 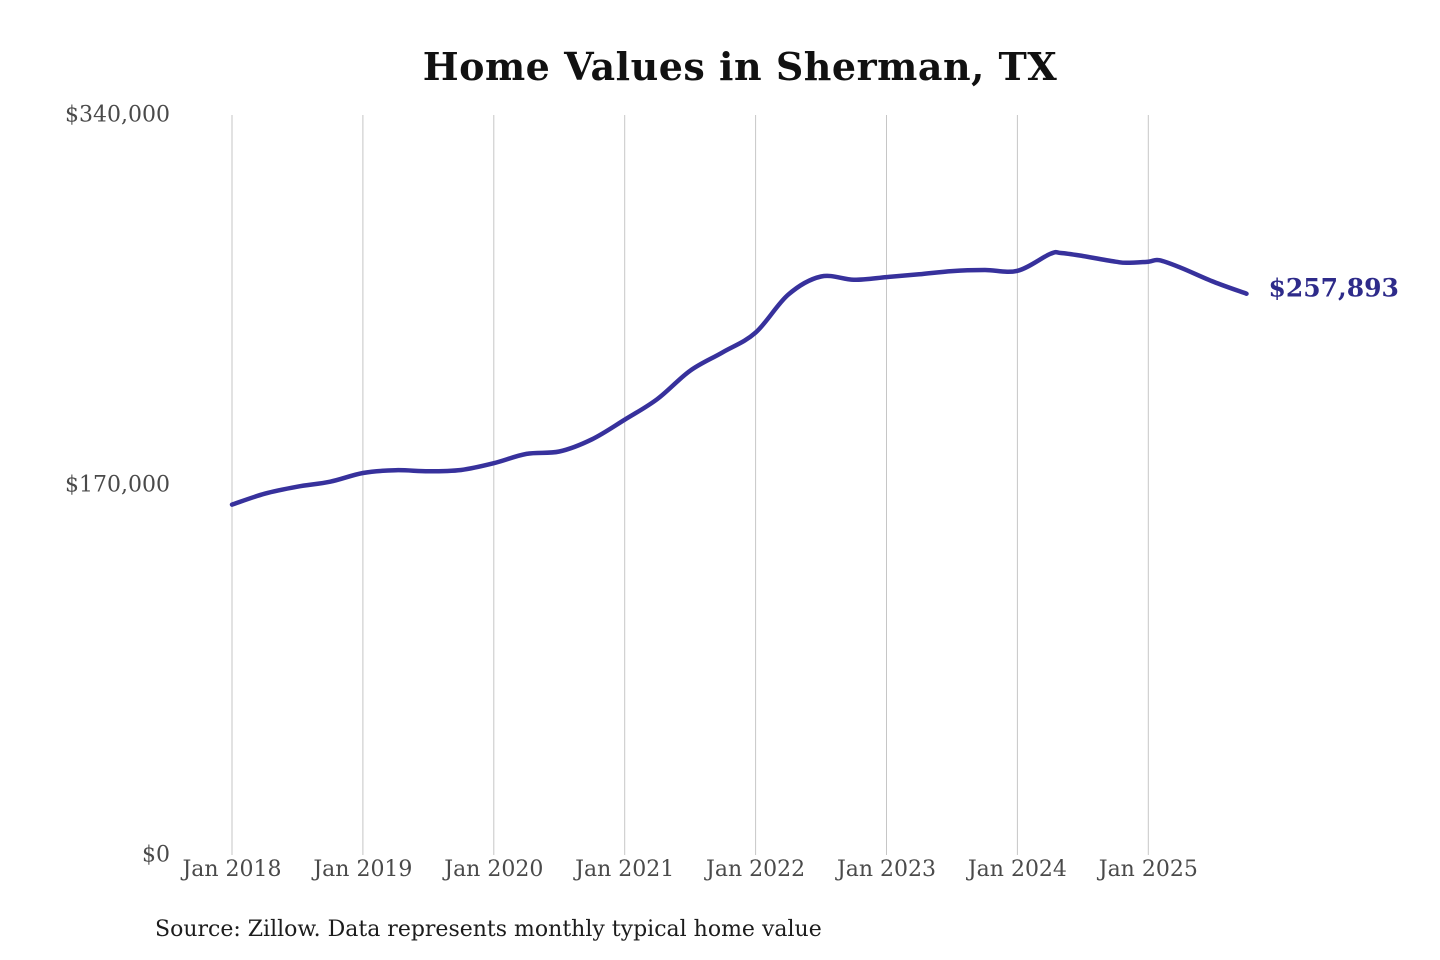 What do you see at coordinates (1017, 869) in the screenshot?
I see `x-tick-label: Jan 2024` at bounding box center [1017, 869].